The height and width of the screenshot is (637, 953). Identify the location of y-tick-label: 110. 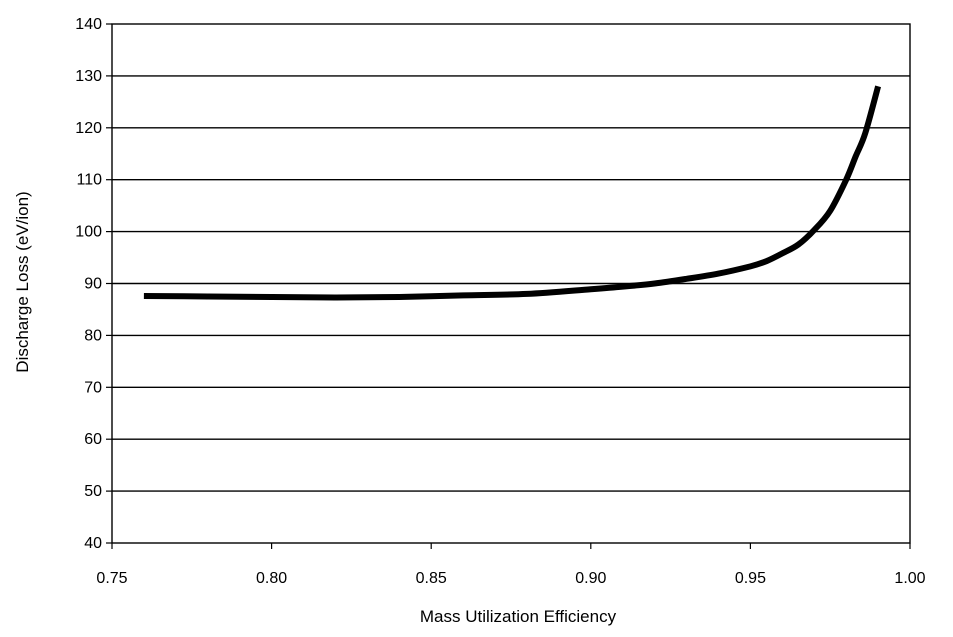
(89, 180).